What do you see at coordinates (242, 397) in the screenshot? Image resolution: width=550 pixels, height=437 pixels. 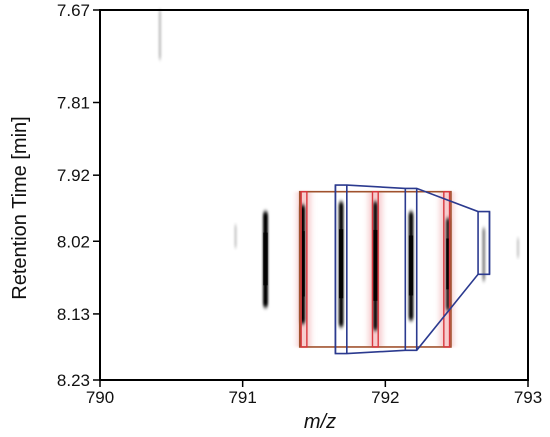 I see `x-tick-label: 791` at bounding box center [242, 397].